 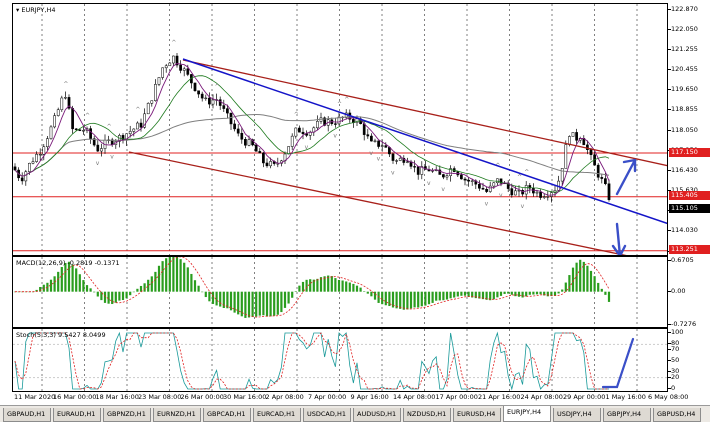 What do you see at coordinates (75, 397) in the screenshot?
I see `time-tick-label: 16 Mar 00:00` at bounding box center [75, 397].